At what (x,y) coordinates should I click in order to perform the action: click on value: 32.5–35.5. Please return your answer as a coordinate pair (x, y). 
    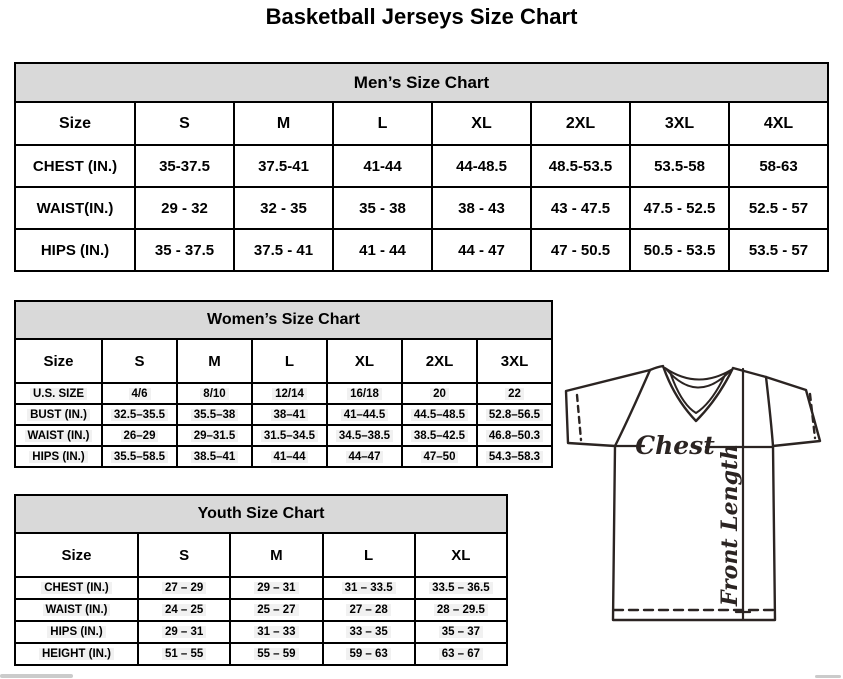
    Looking at the image, I should click on (139, 414).